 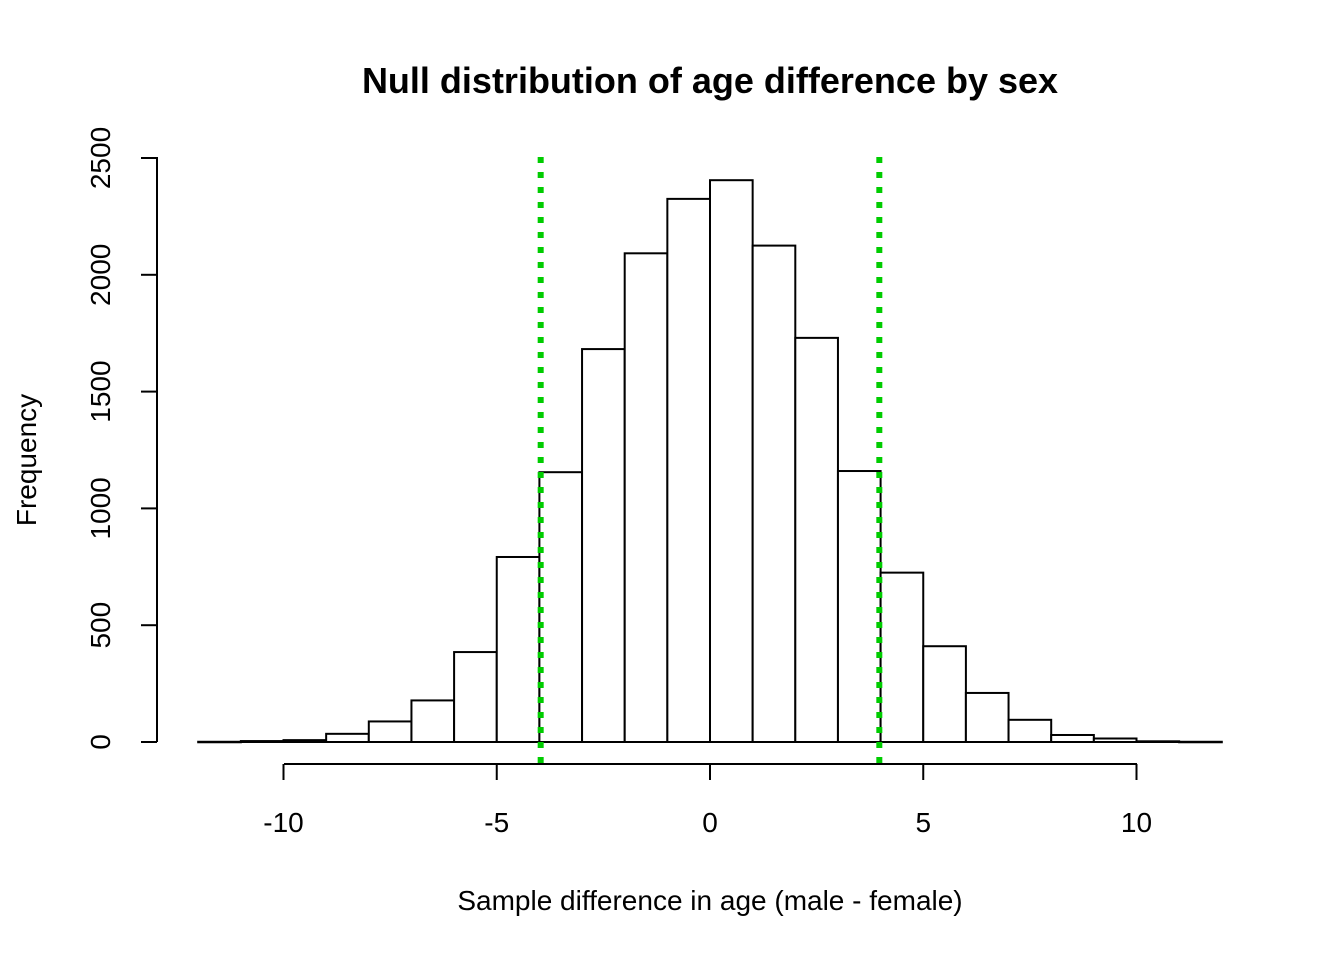 What do you see at coordinates (100, 391) in the screenshot?
I see `y-tick-label: 1500` at bounding box center [100, 391].